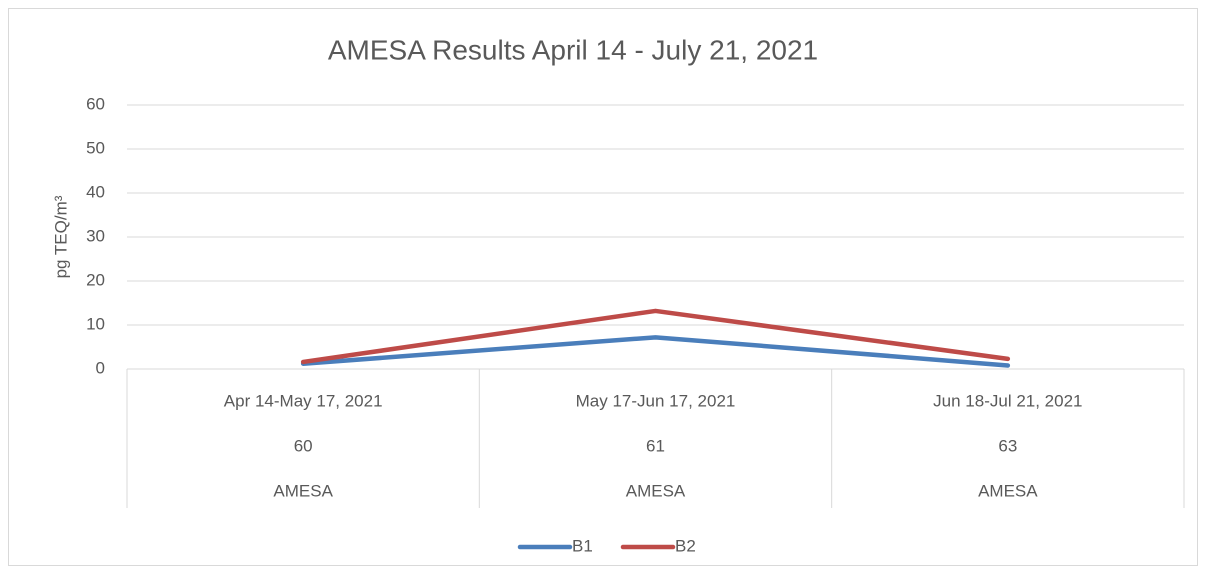 The height and width of the screenshot is (580, 1206). Describe the element at coordinates (303, 445) in the screenshot. I see `category-id: 60` at that location.